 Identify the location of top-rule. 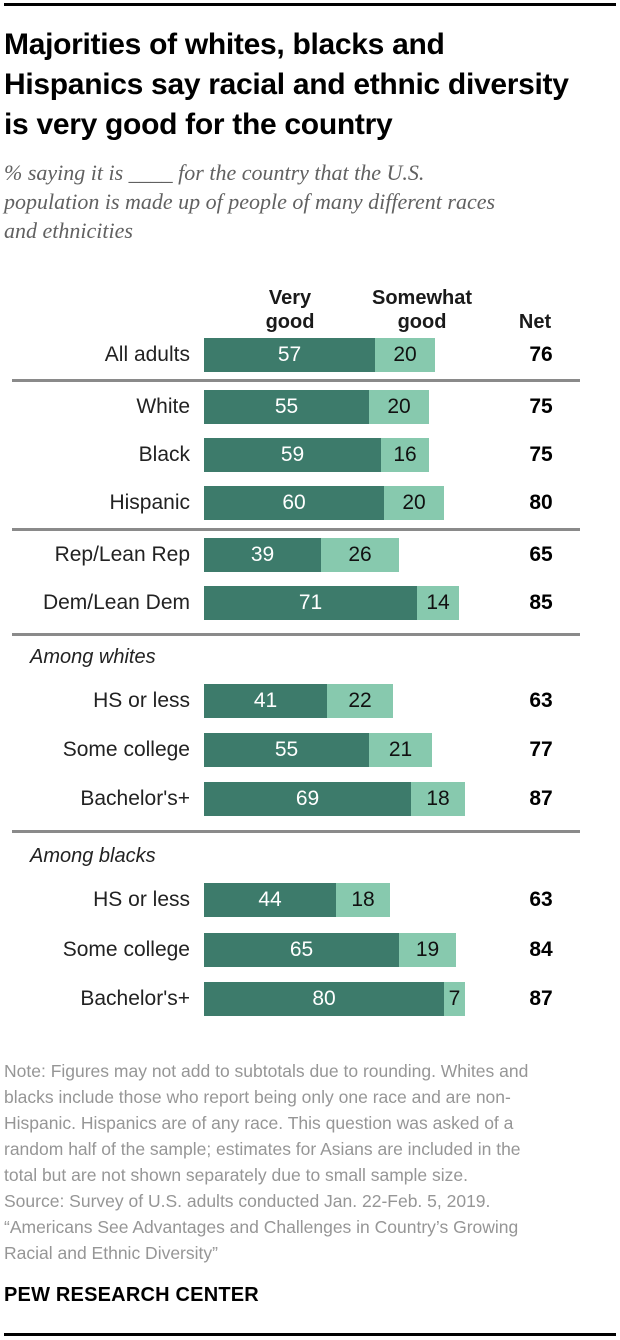
(310, 4).